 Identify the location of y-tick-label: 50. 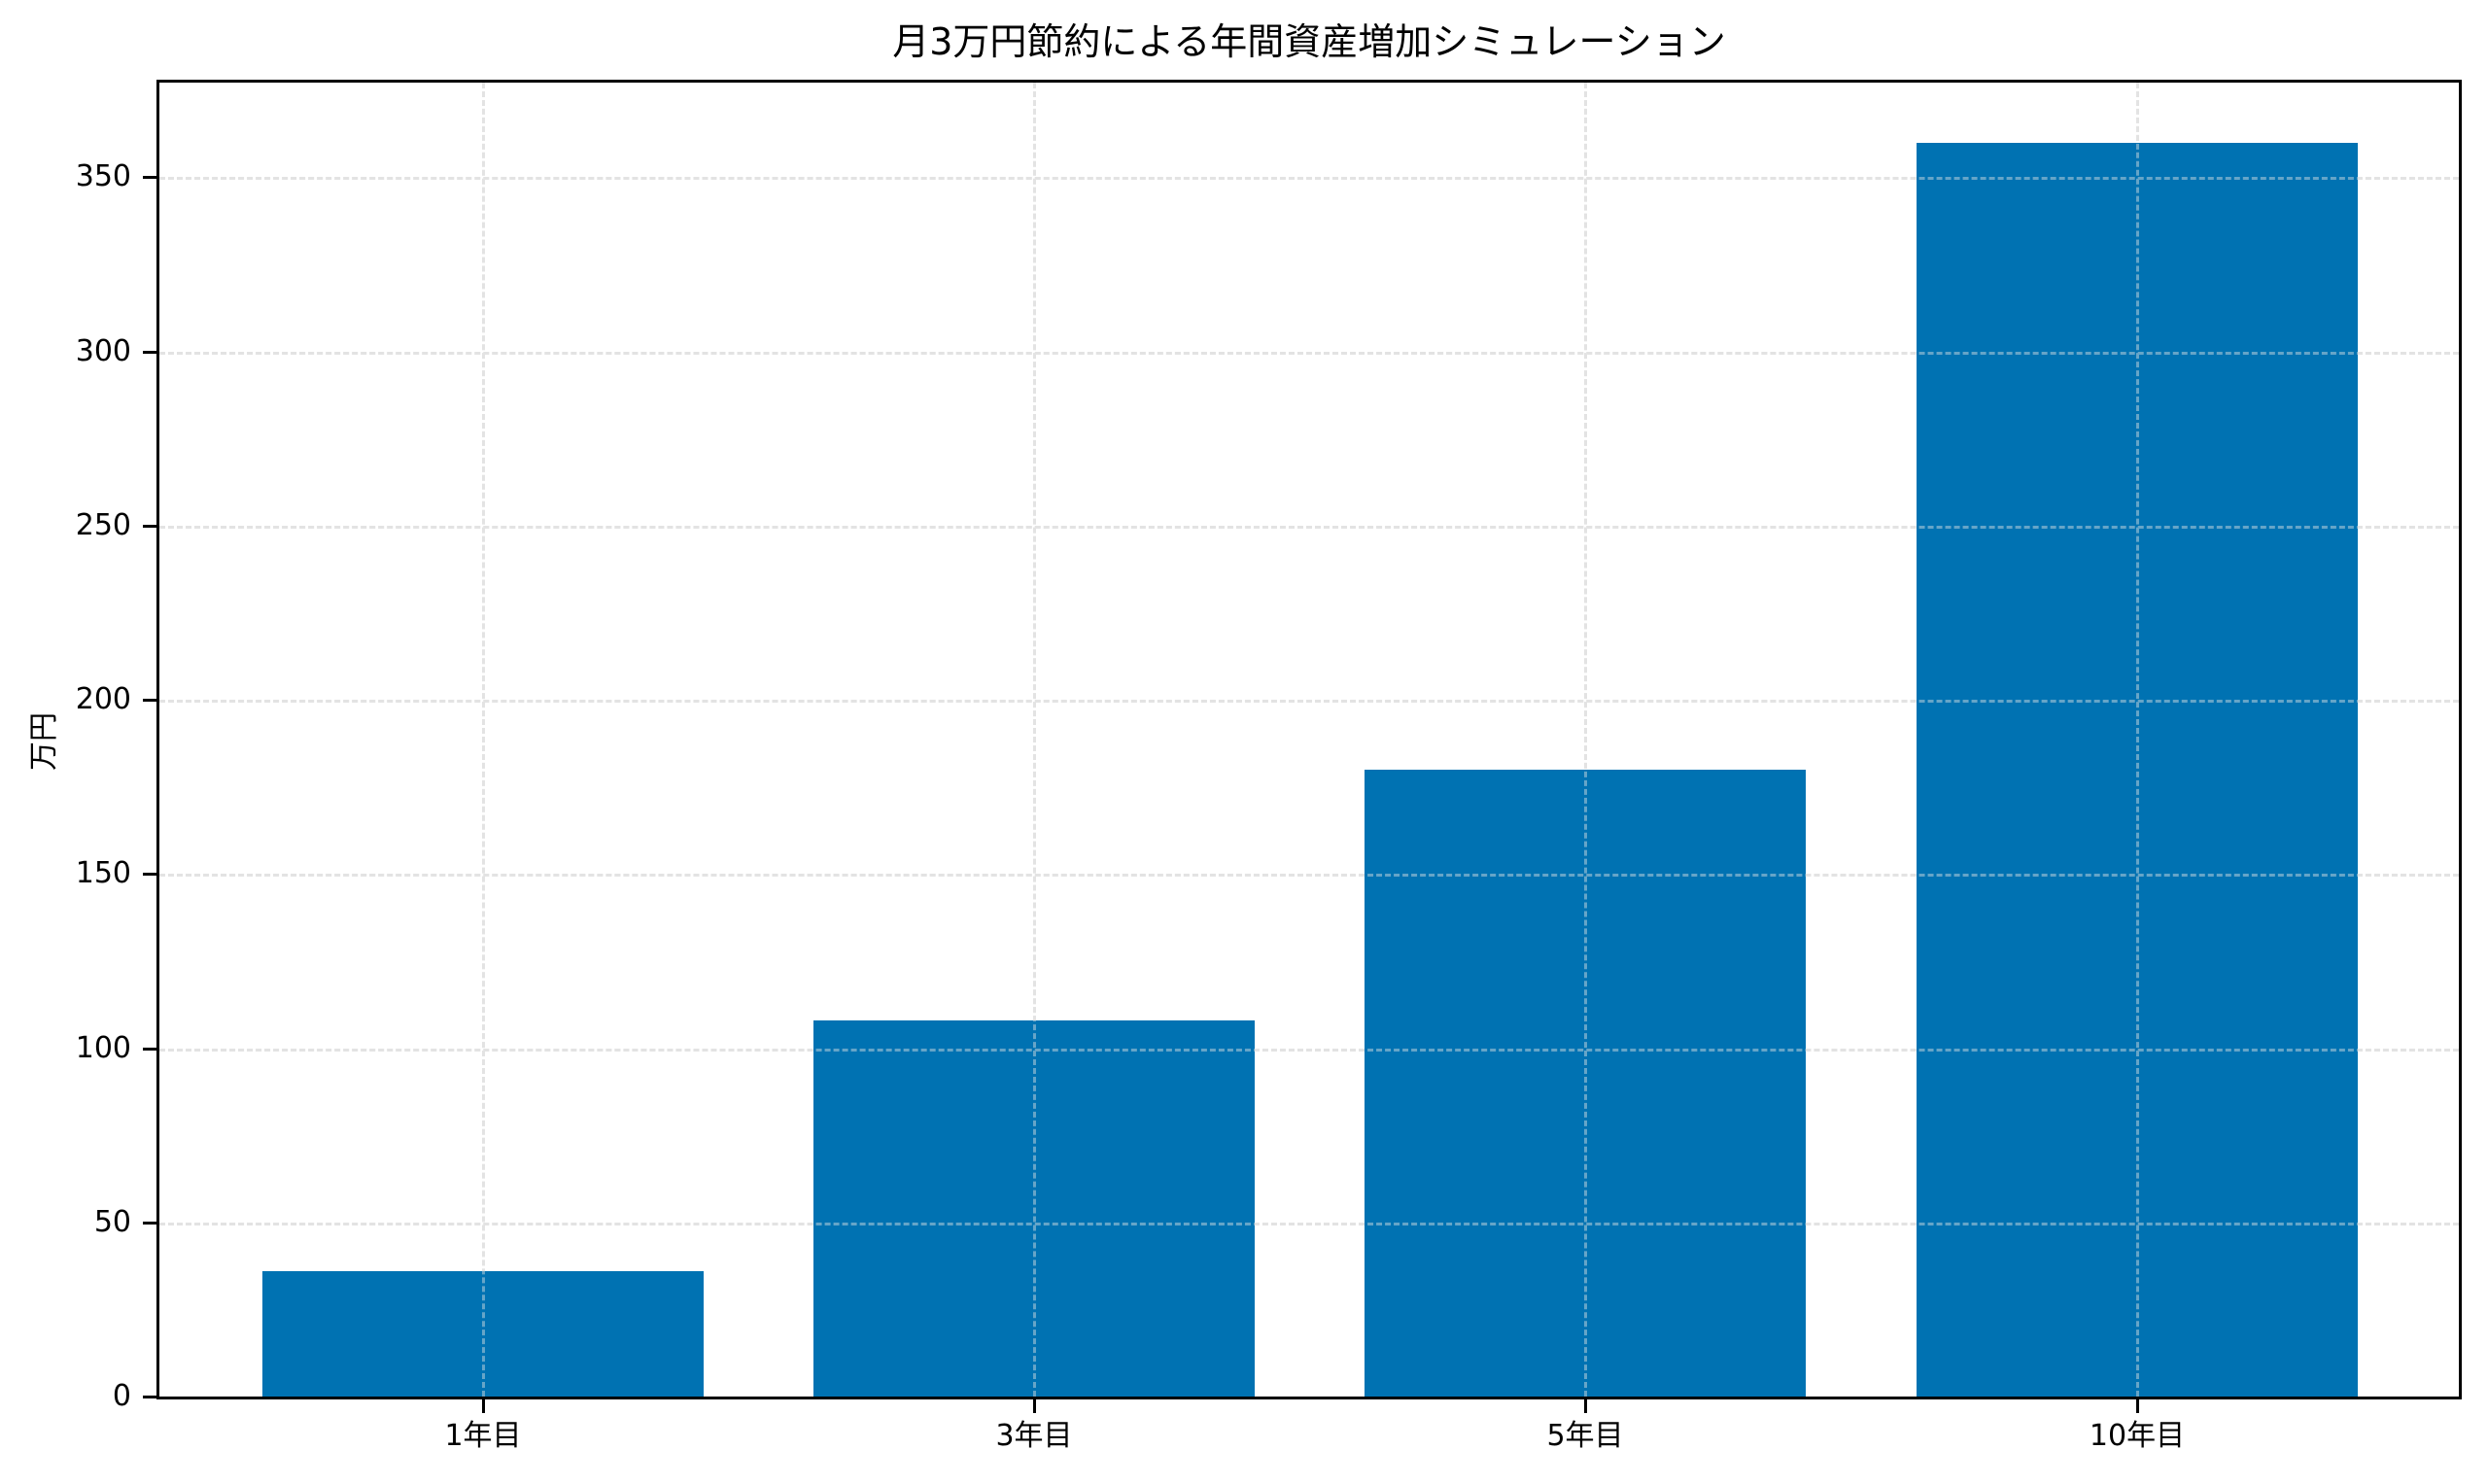
(112, 1221).